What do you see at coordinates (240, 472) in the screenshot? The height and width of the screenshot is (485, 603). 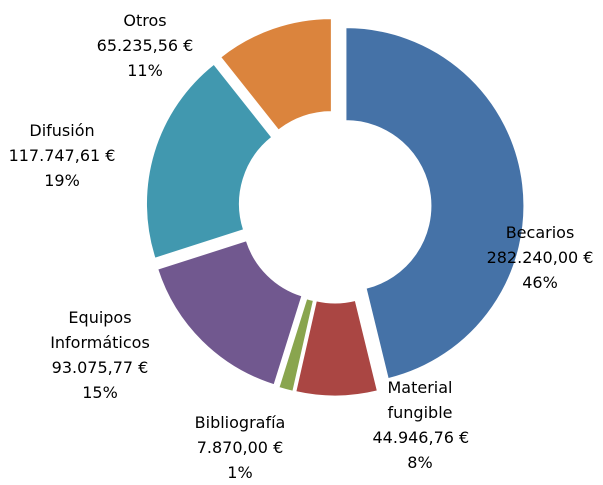 I see `percentage-label: 1%` at bounding box center [240, 472].